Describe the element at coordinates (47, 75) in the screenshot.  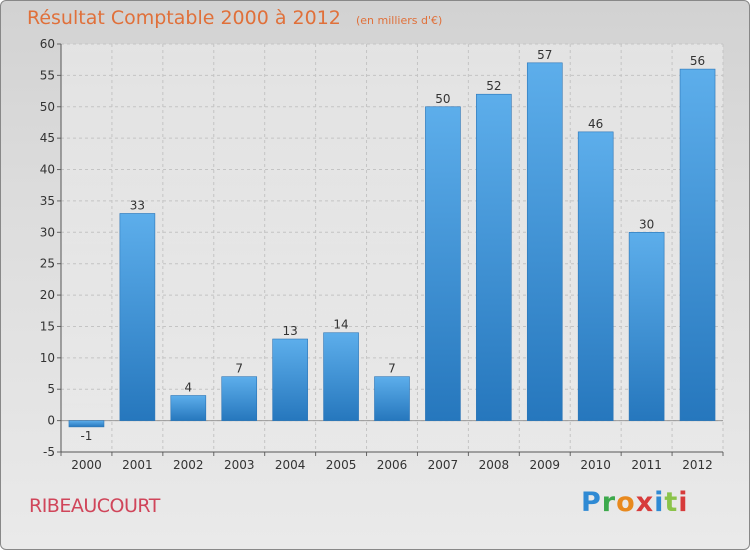
I see `y-tick-label: 55` at that location.